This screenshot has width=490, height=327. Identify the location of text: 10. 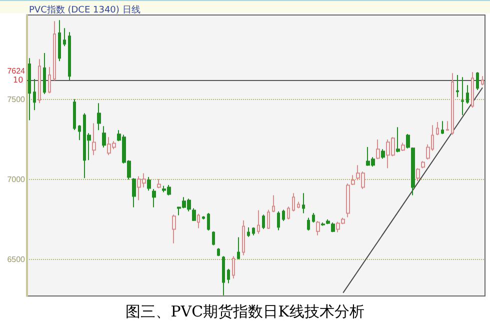
(18, 80).